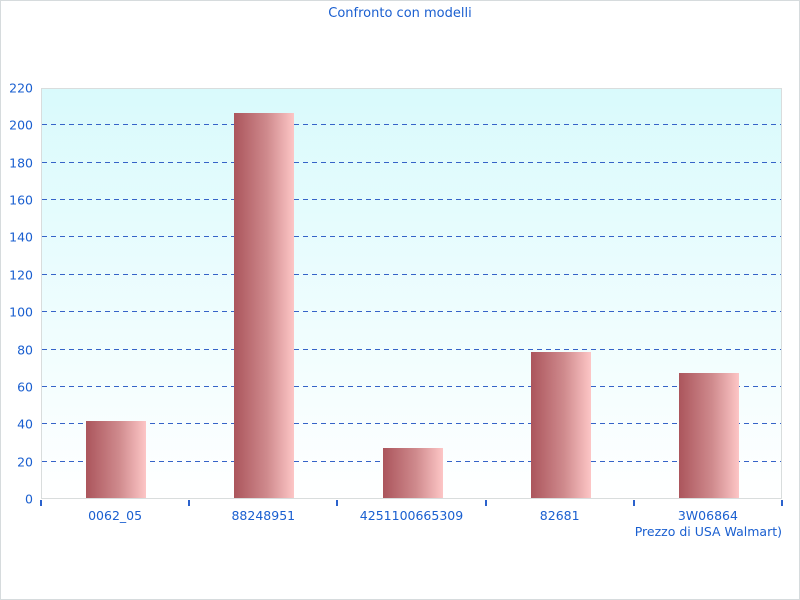 The image size is (800, 600). I want to click on x-tick-label-82681: 82681, so click(559, 515).